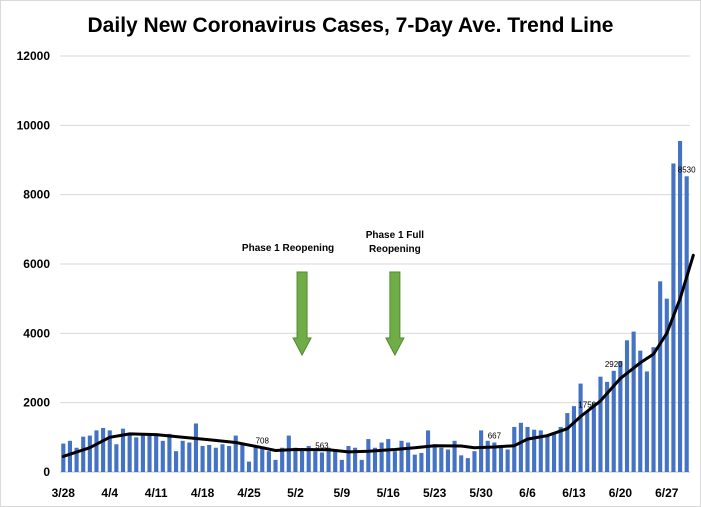 This screenshot has height=507, width=701. I want to click on annotation: Phase 1 Full Reopening, so click(395, 293).